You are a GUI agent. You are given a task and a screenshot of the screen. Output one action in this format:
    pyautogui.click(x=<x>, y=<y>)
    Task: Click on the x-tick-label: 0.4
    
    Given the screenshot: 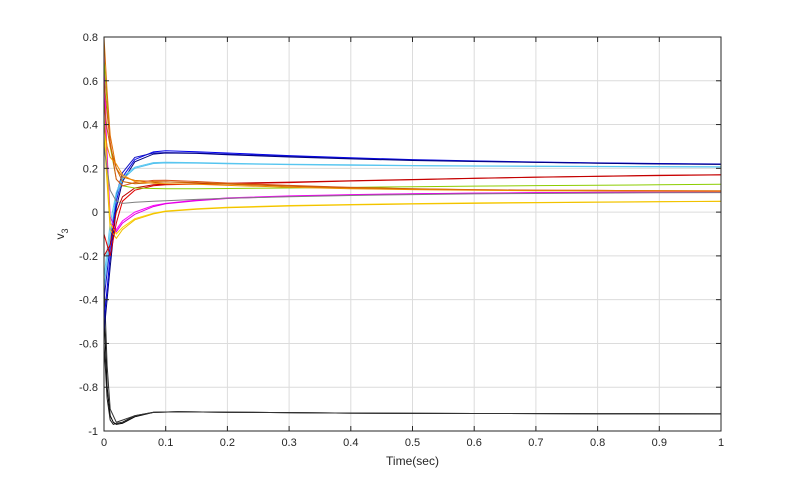 What is the action you would take?
    pyautogui.click(x=350, y=443)
    